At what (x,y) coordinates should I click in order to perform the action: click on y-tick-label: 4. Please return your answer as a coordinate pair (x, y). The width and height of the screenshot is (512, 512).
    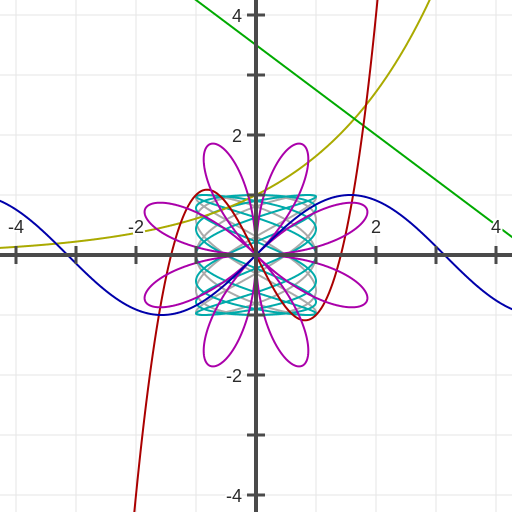
    Looking at the image, I should click on (237, 16).